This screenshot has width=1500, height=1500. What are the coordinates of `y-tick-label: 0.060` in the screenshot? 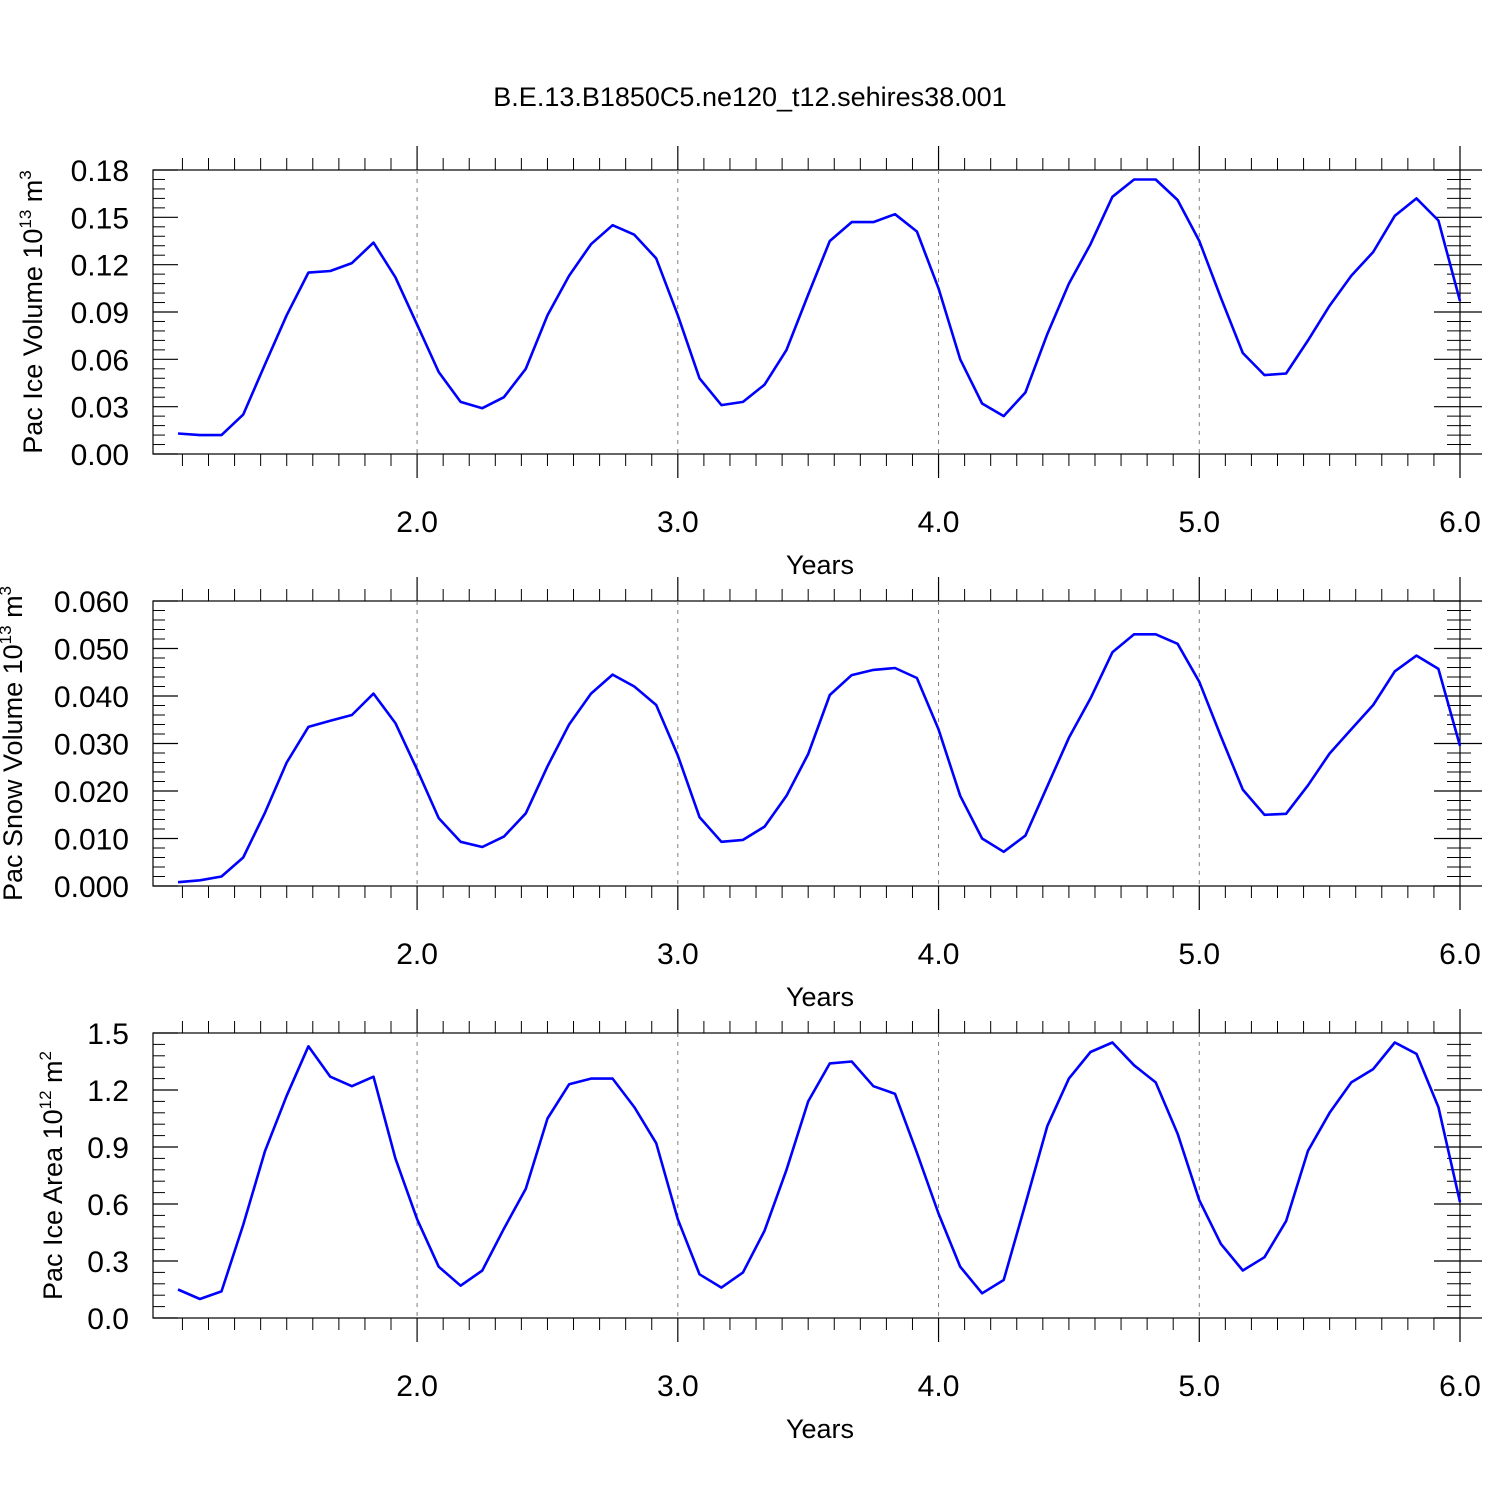 It's located at (91, 602).